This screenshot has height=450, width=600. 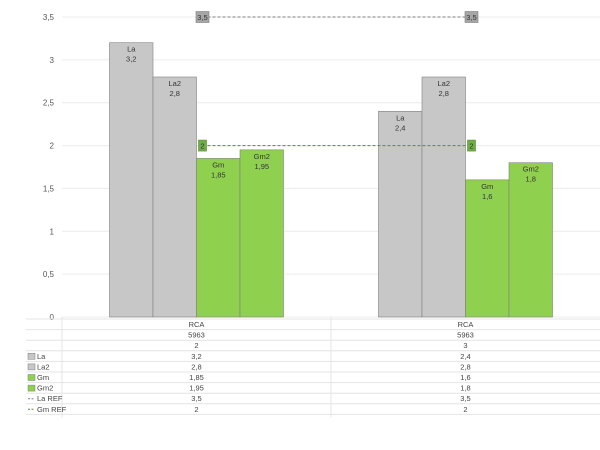 What do you see at coordinates (487, 196) in the screenshot?
I see `bar-value-label: 1,6` at bounding box center [487, 196].